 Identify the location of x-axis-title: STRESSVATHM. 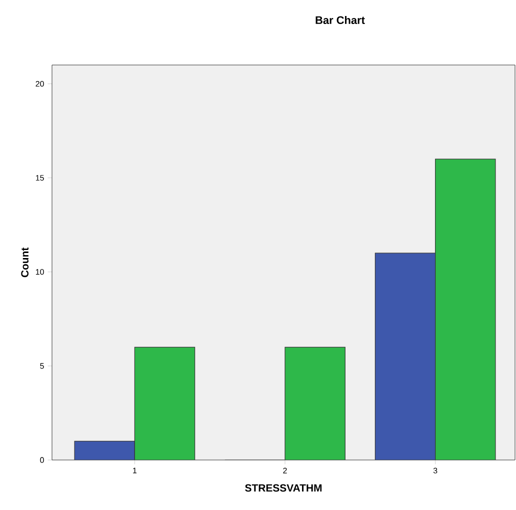
(283, 488).